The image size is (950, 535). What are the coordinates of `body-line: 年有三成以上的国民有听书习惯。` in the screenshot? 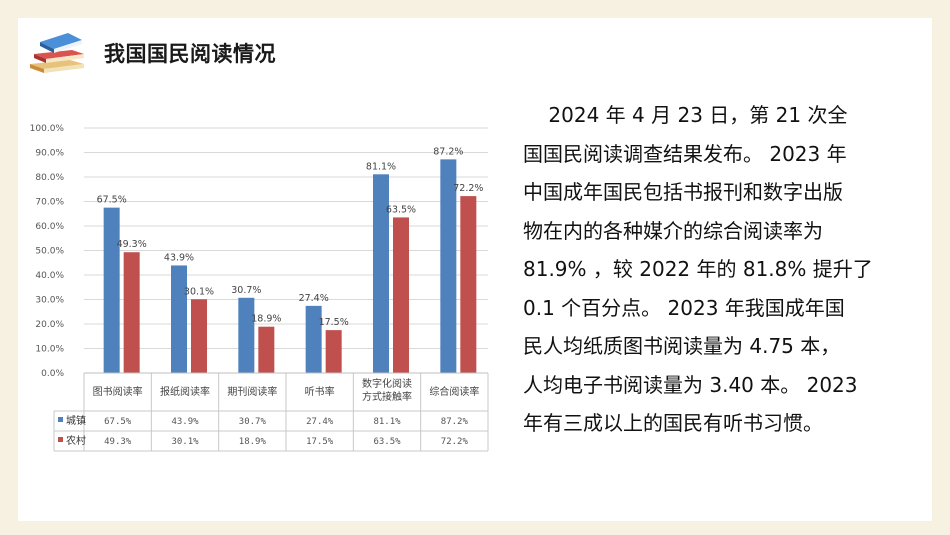 It's located at (673, 423).